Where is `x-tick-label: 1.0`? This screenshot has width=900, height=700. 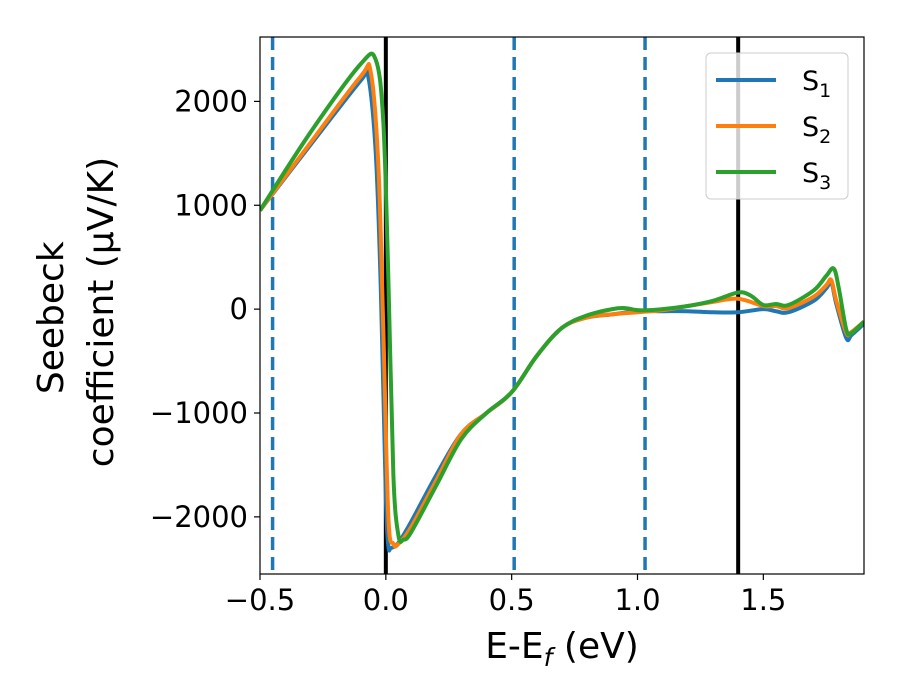
x-tick-label: 1.0 is located at coordinates (637, 600).